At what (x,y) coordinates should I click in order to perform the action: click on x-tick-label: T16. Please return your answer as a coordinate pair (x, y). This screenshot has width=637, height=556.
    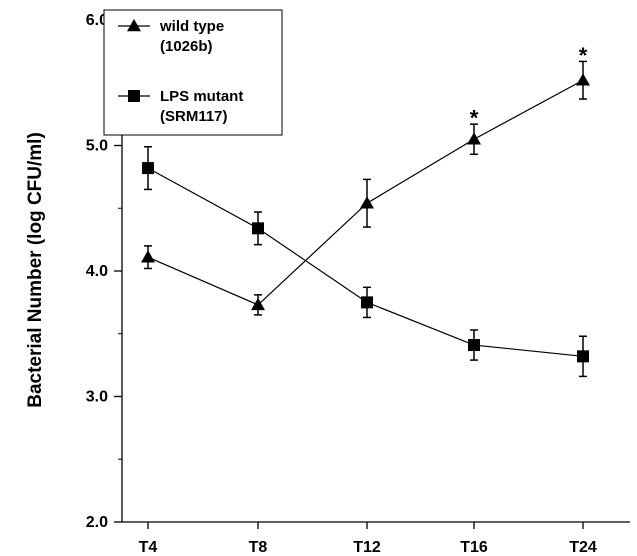
    Looking at the image, I should click on (474, 547).